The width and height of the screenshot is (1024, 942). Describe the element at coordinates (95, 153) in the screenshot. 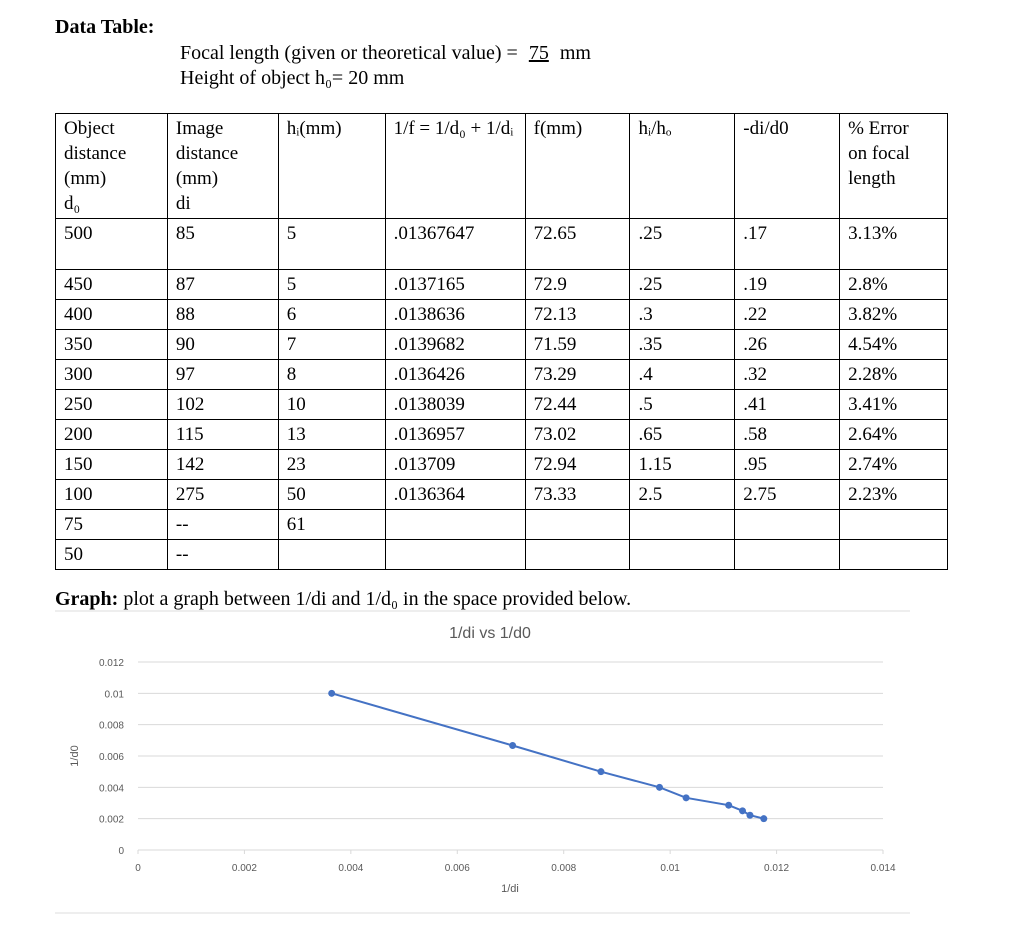

I see `header-text: distance` at that location.